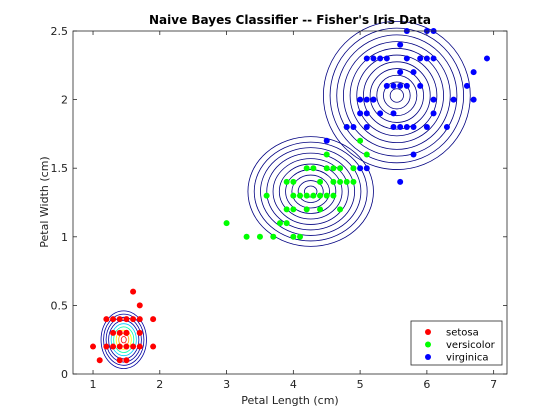 The height and width of the screenshot is (420, 560). What do you see at coordinates (360, 384) in the screenshot?
I see `x-tick-label: 5` at bounding box center [360, 384].